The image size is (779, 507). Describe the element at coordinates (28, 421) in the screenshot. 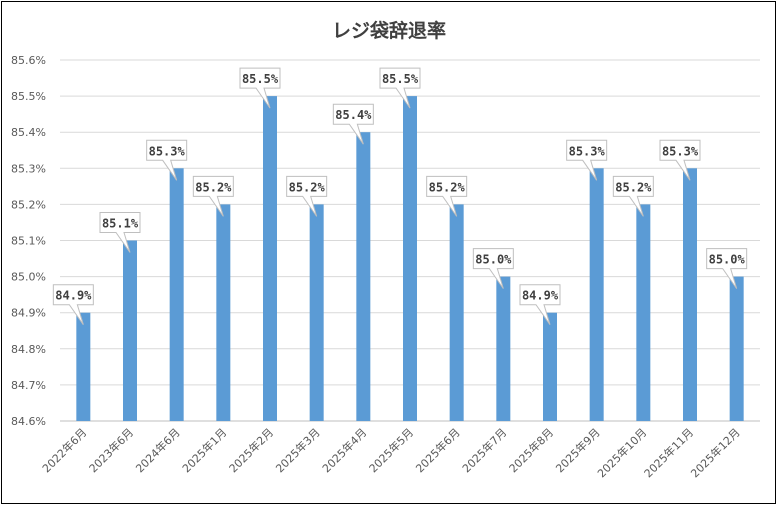

I see `y-tick-label: 84.6%` at that location.